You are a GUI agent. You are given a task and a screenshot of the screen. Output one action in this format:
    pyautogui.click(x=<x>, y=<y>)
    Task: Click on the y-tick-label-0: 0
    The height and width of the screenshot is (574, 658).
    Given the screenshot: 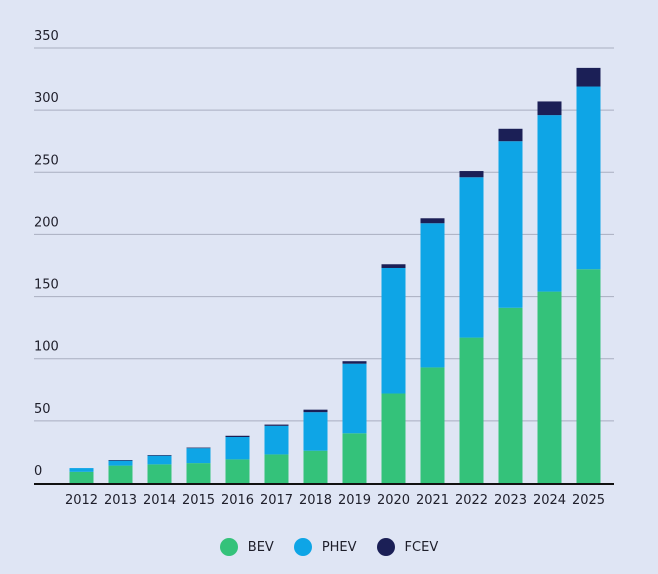 What is the action you would take?
    pyautogui.click(x=38, y=471)
    